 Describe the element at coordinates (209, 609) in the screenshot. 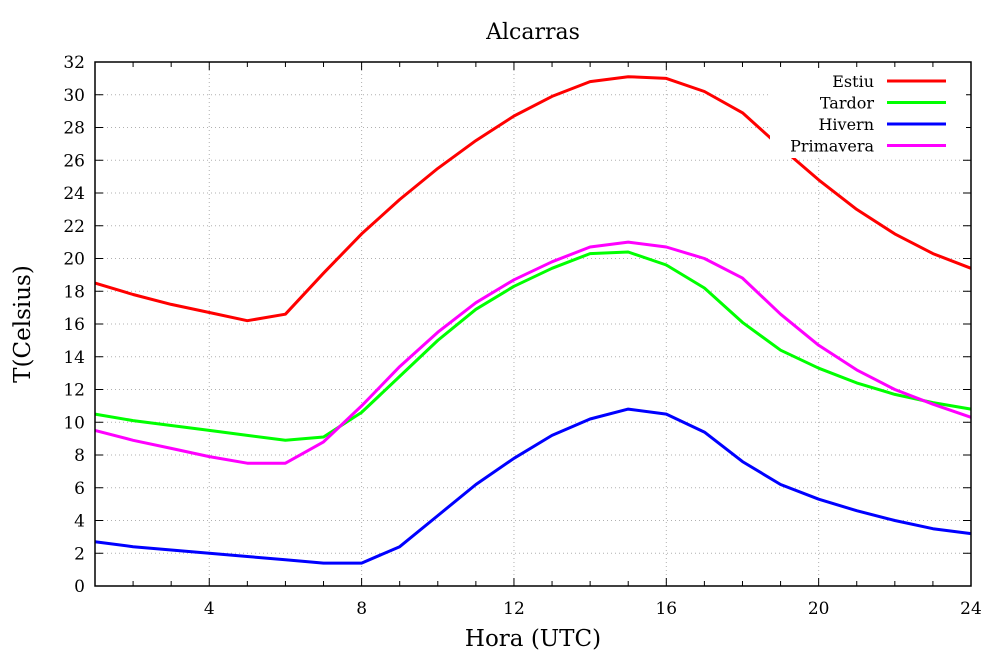

I see `x-tick-label: 4` at that location.